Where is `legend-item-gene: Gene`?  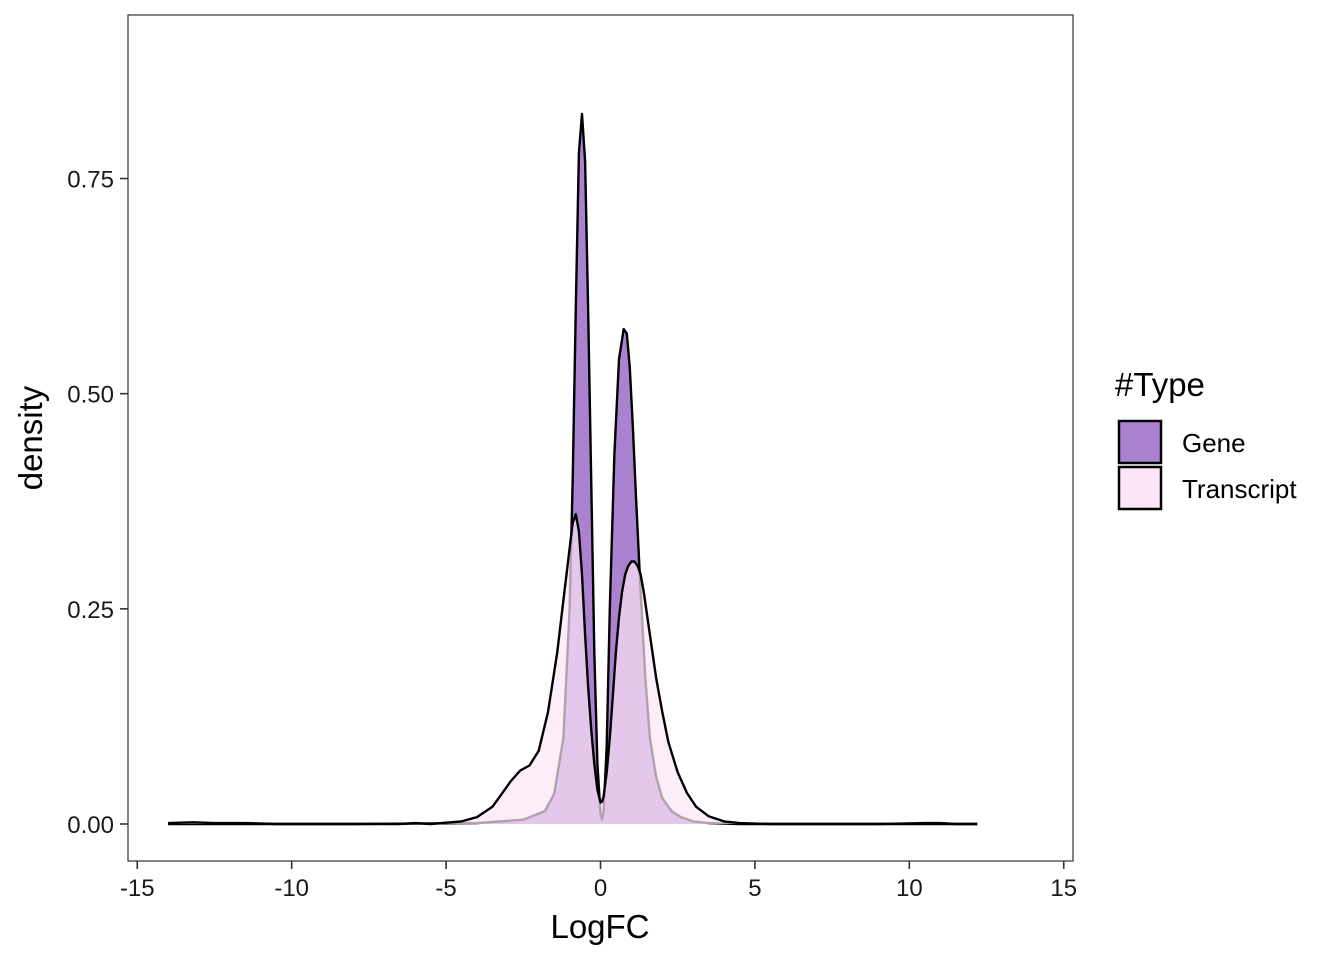
legend-item-gene: Gene is located at coordinates (1181, 442).